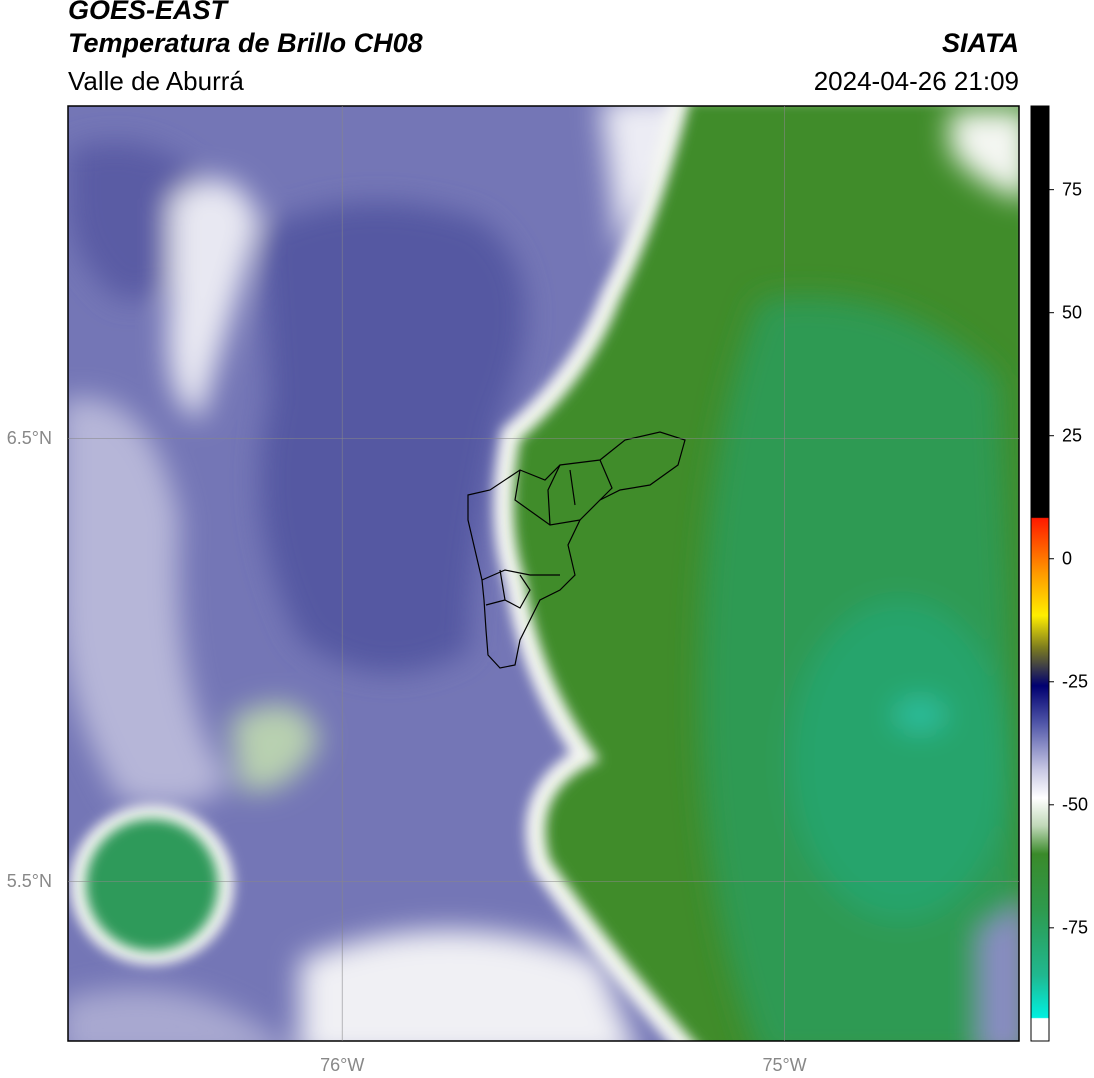  Describe the element at coordinates (576, 550) in the screenshot. I see `municipality-boundaries` at that location.